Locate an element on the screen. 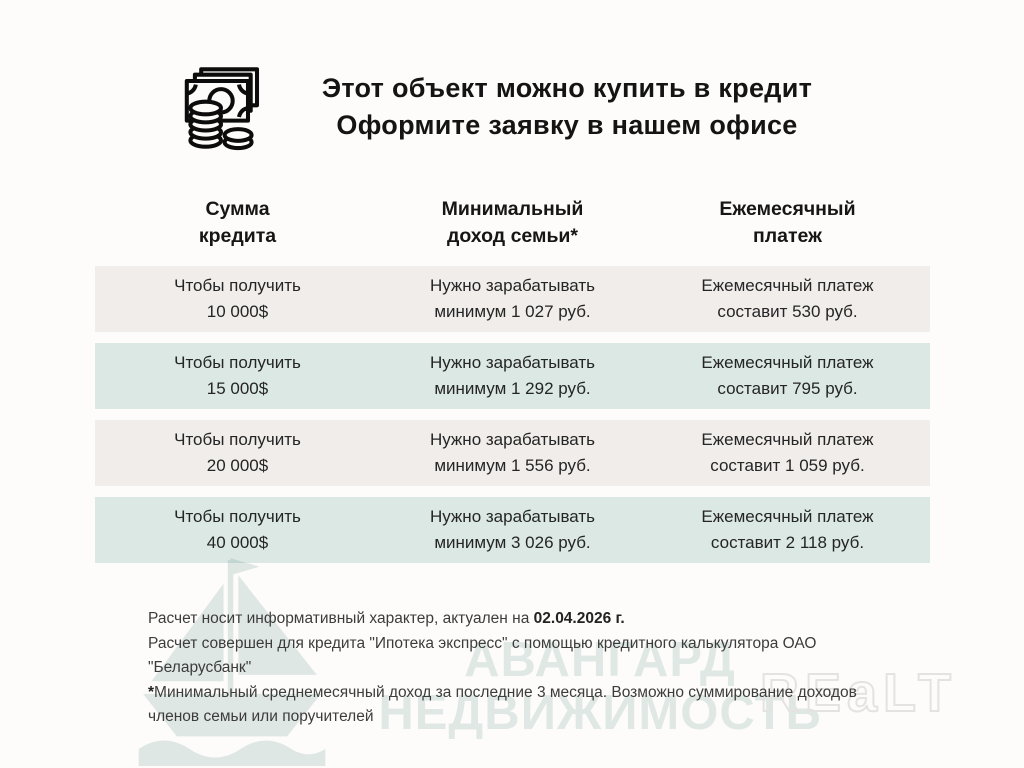  monthly-payment-cell: Ежемесячный платеж составит 530 руб. is located at coordinates (787, 298).